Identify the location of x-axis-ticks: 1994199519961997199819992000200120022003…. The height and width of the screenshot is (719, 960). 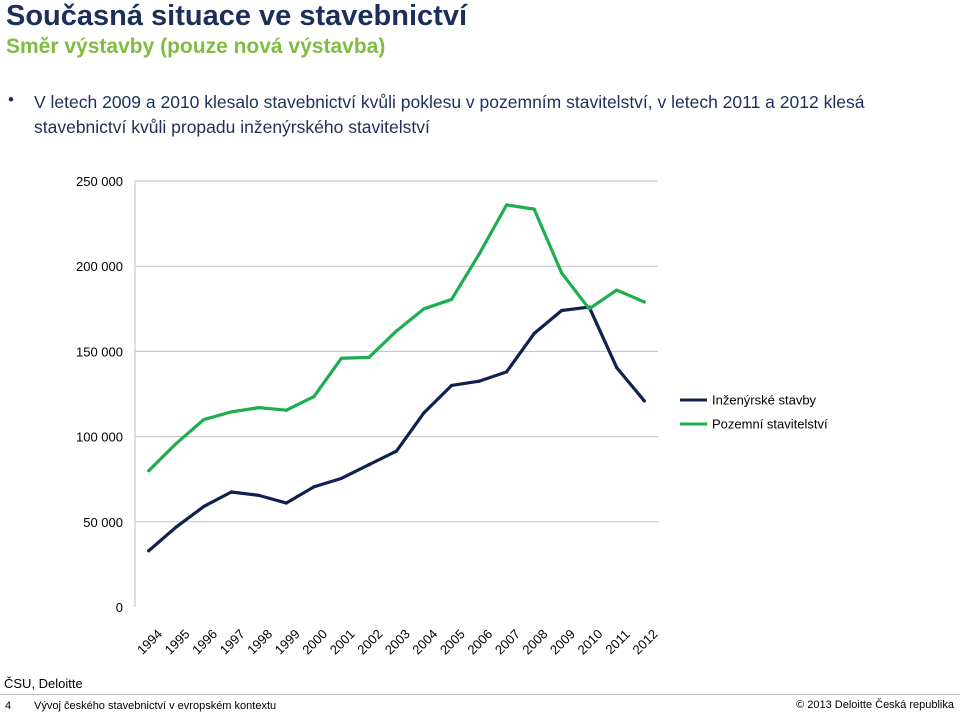
(397, 641).